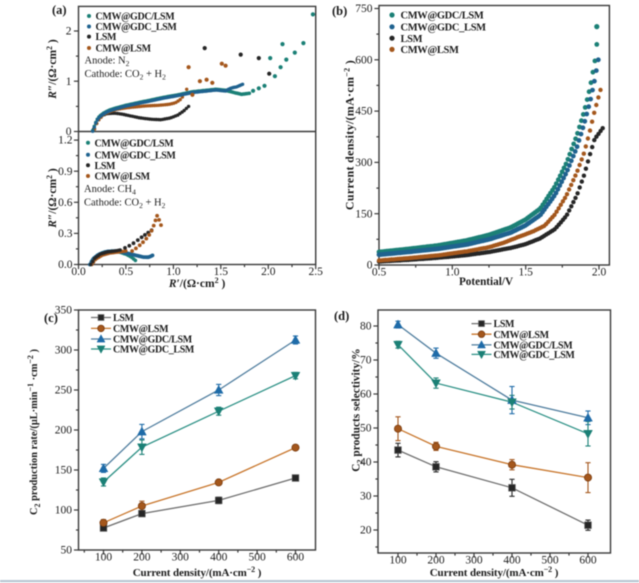 Image resolution: width=639 pixels, height=583 pixels. I want to click on svg-text: 30, so click(366, 497).